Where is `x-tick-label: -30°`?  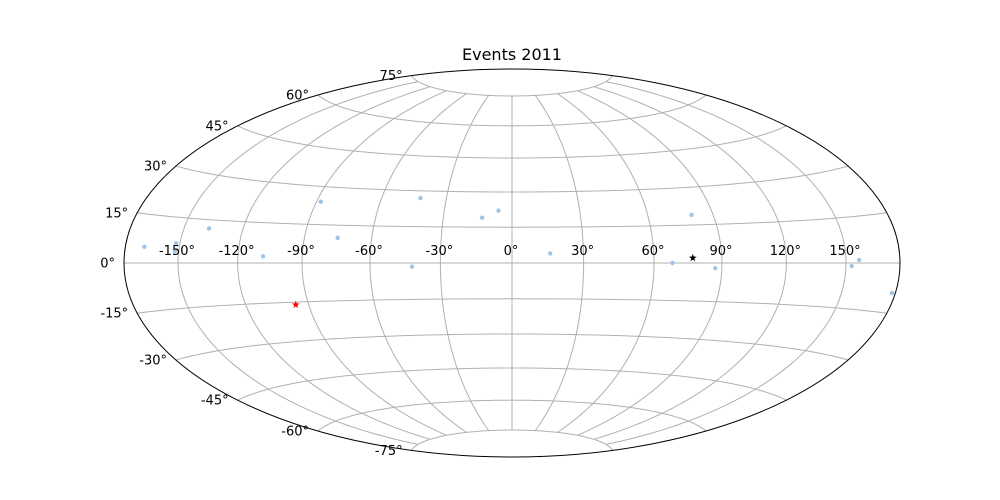 x-tick-label: -30° is located at coordinates (440, 251).